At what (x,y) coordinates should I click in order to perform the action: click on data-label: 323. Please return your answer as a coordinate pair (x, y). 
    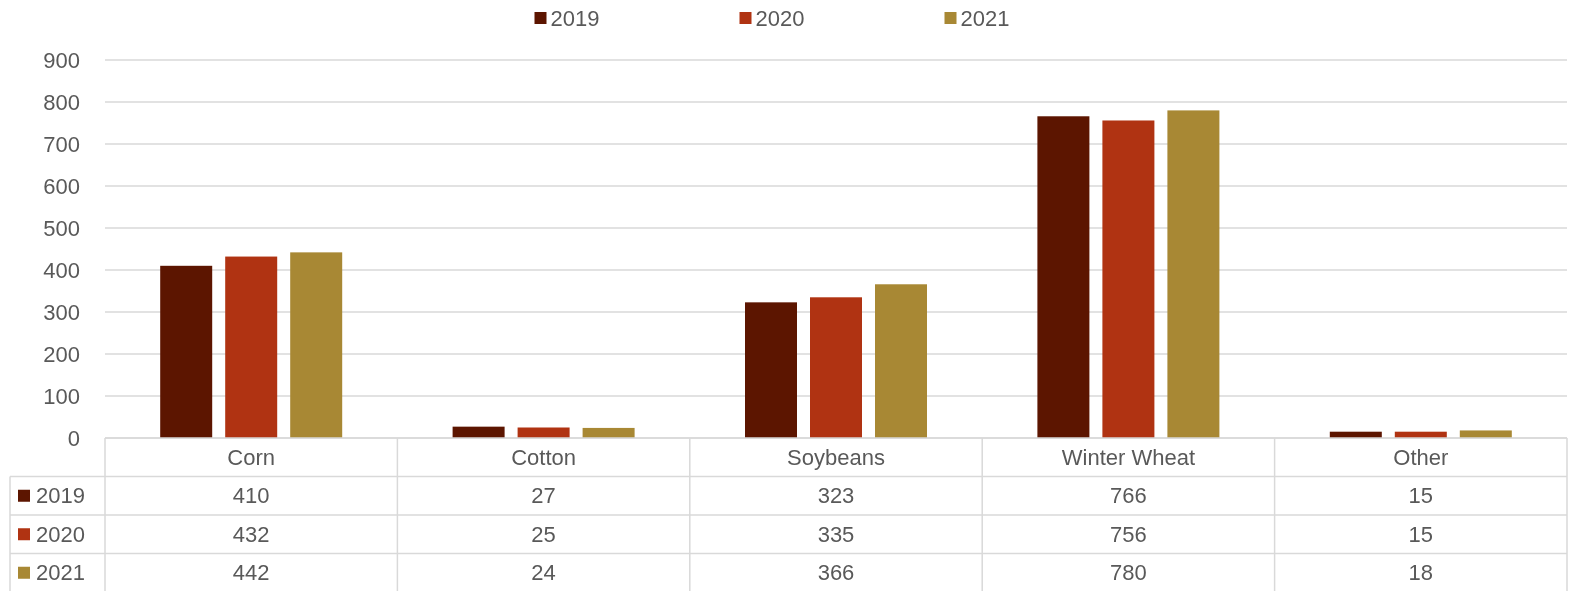
    Looking at the image, I should click on (836, 496).